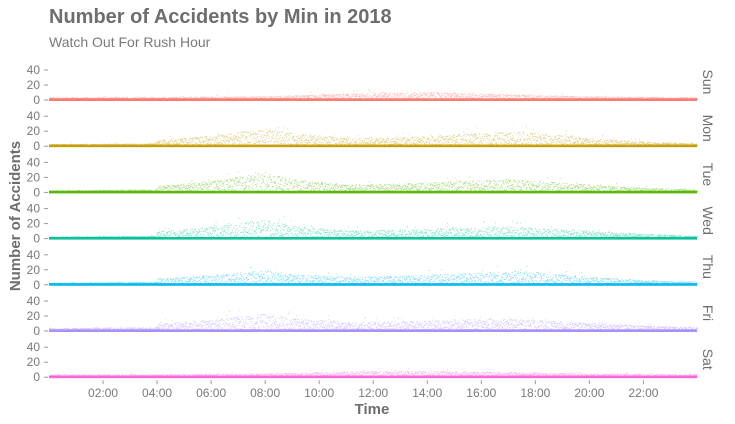 This screenshot has height=424, width=735. I want to click on x-tick-label: 16:00, so click(481, 393).